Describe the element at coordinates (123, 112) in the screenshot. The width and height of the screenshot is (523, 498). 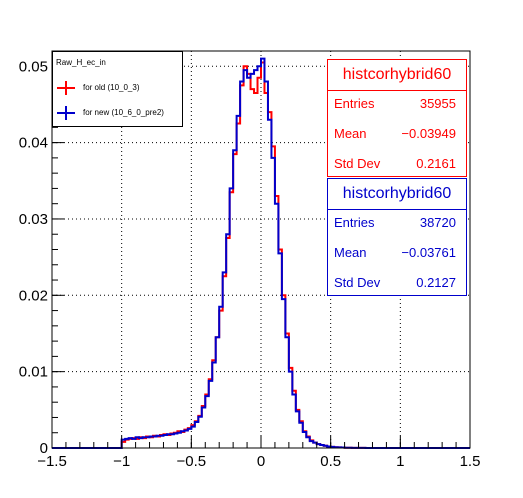
I see `legend-label-new: for new (10_6_0_pre2)` at that location.